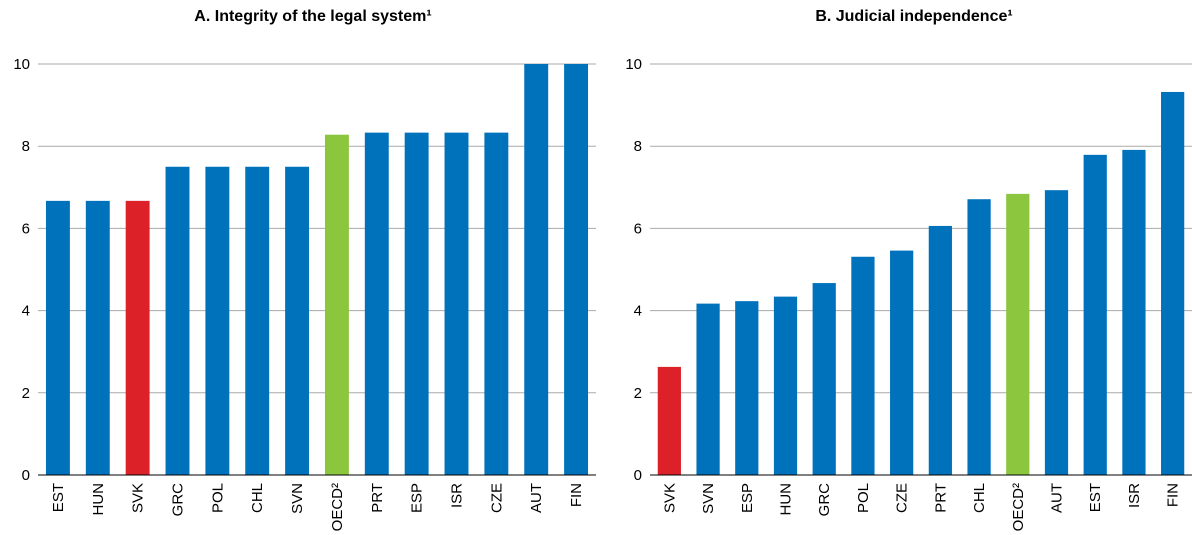  Describe the element at coordinates (914, 16) in the screenshot. I see `chart-title: B. Judicial independence¹` at that location.